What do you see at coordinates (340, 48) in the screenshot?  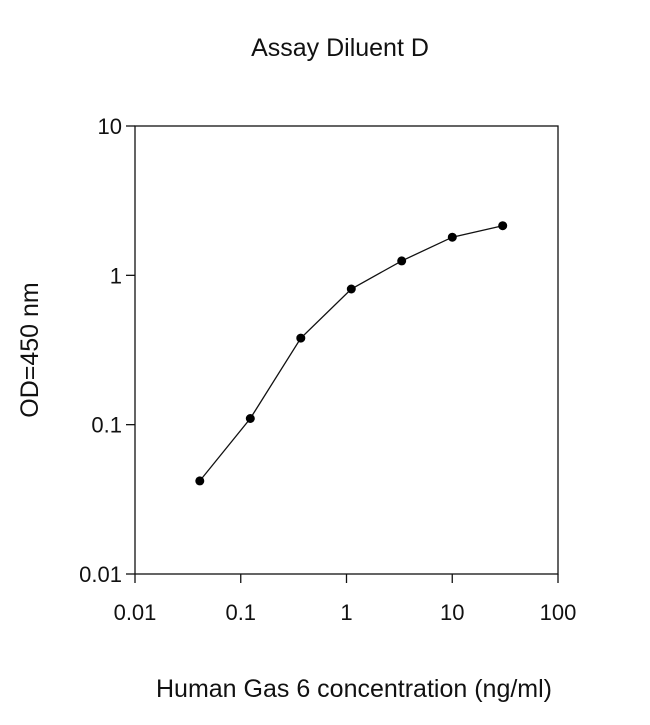 I see `chart-title: Assay Diluent D` at bounding box center [340, 48].